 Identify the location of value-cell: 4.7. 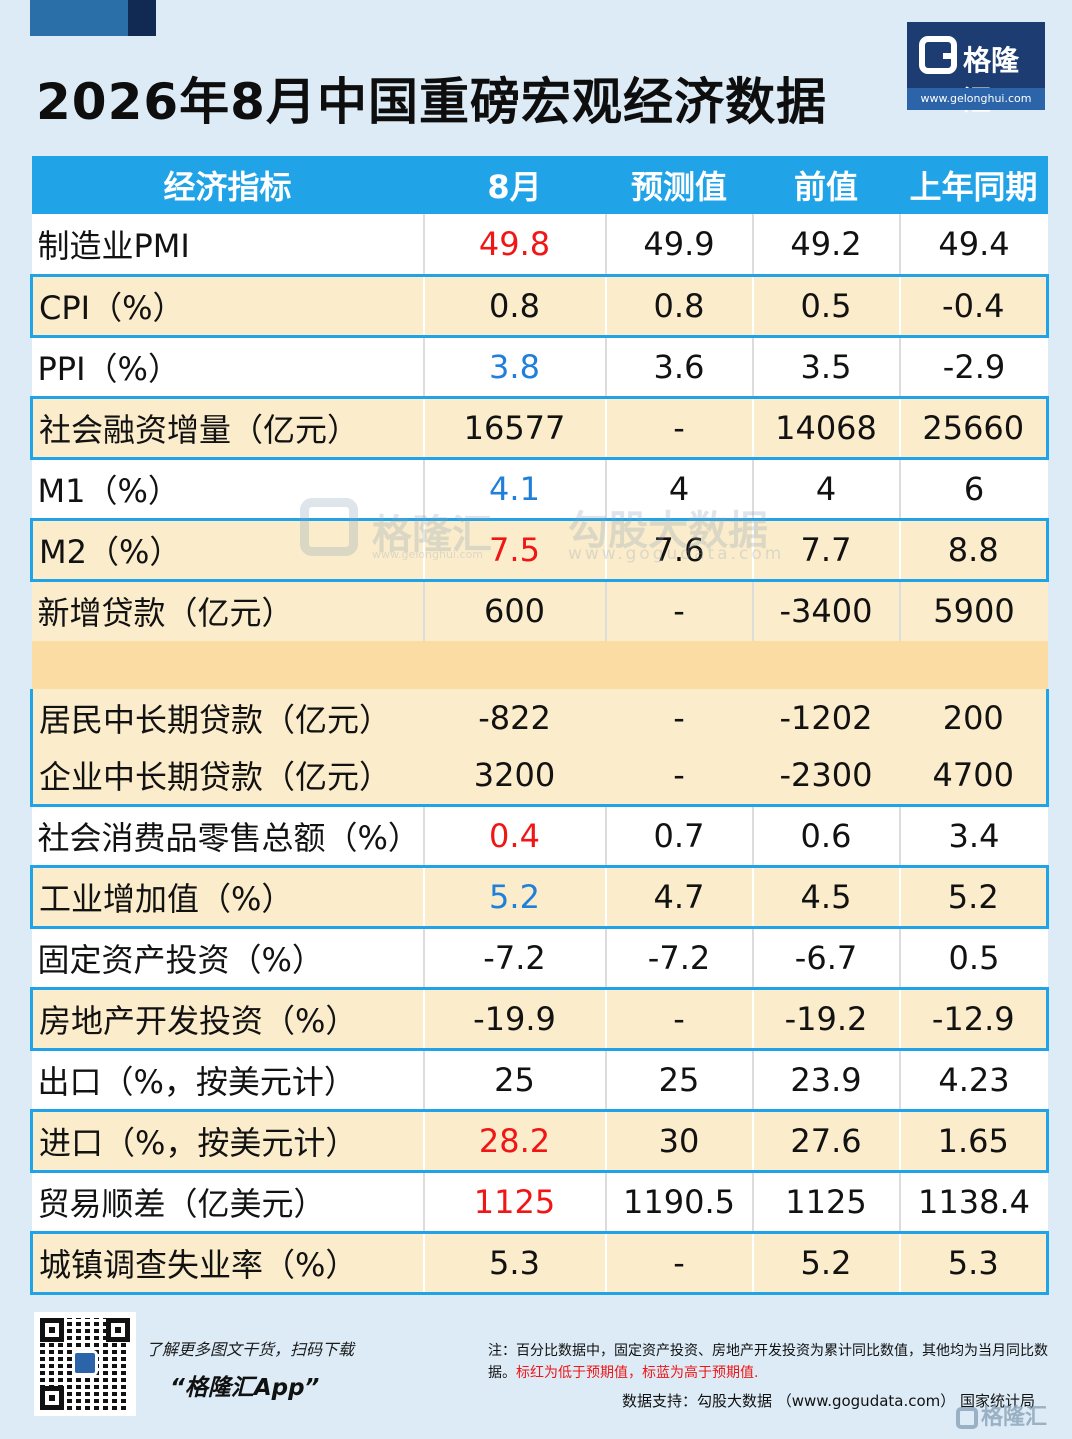
(679, 896).